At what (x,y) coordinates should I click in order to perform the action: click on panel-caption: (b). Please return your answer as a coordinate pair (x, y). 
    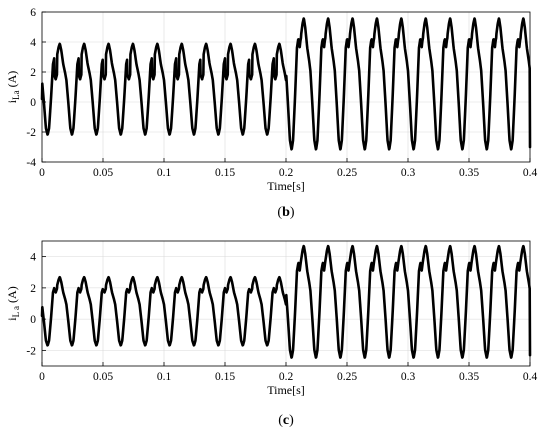
    Looking at the image, I should click on (285, 212).